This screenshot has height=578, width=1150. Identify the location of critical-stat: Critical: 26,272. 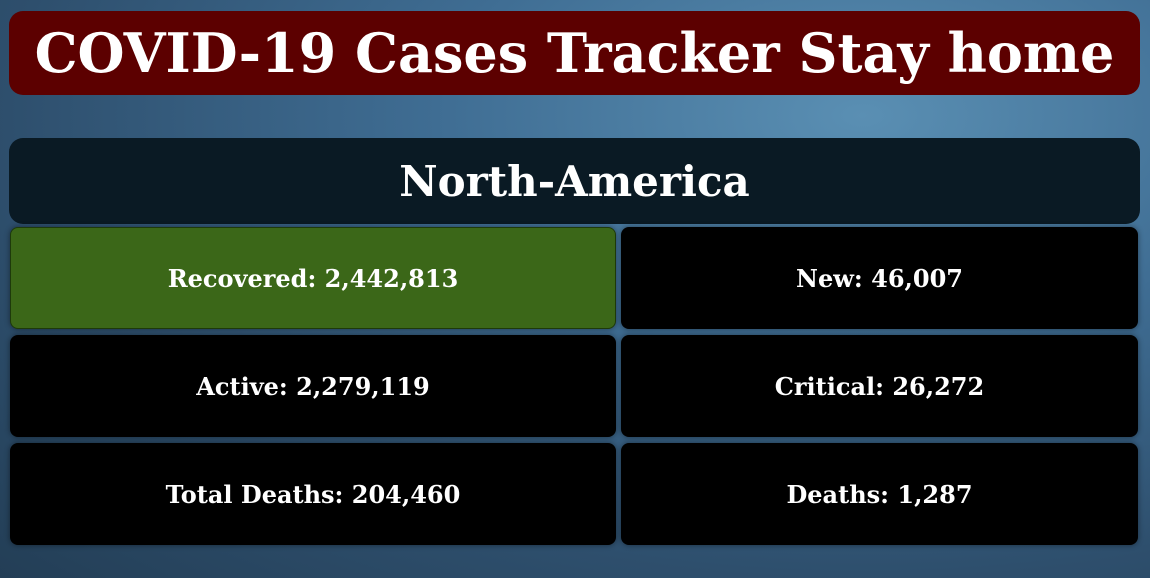
(879, 386).